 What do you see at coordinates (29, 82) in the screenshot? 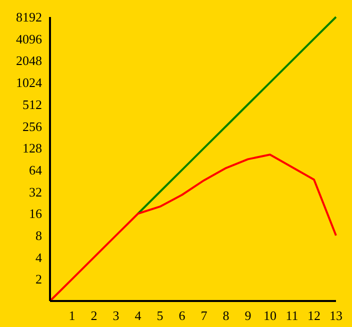
I see `y-tick-label: 1024` at bounding box center [29, 82].